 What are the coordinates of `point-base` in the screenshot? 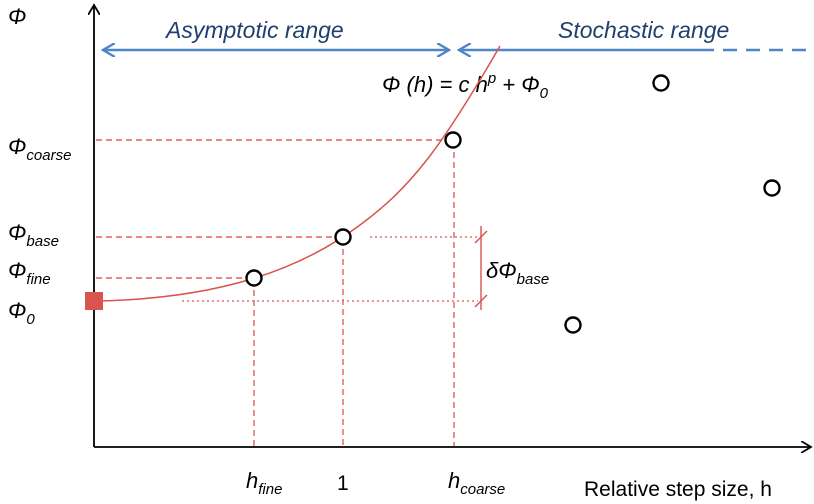 It's located at (343, 237).